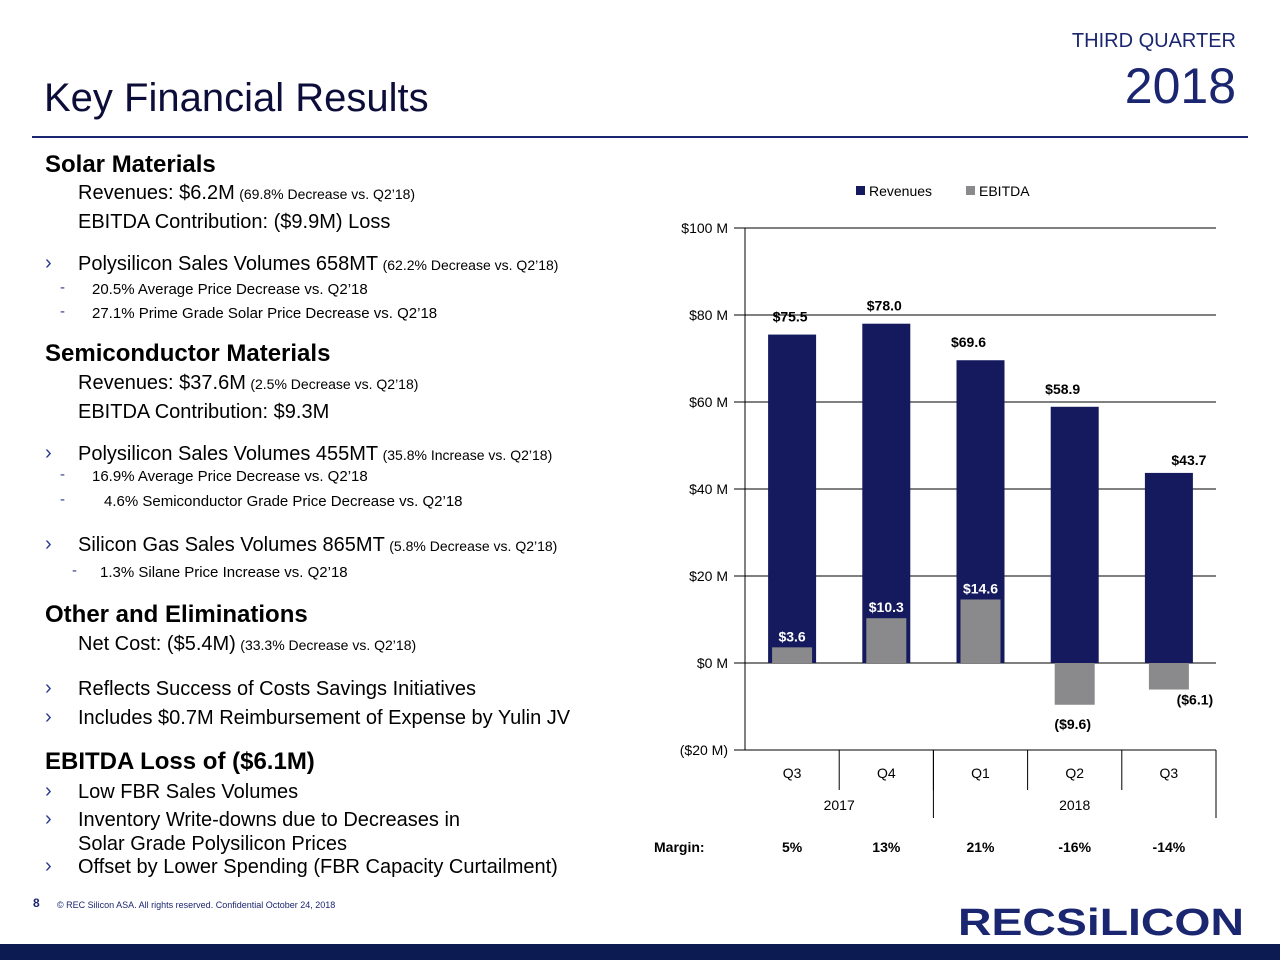 The height and width of the screenshot is (960, 1280). I want to click on revenue-data-label: $43.7, so click(1188, 460).